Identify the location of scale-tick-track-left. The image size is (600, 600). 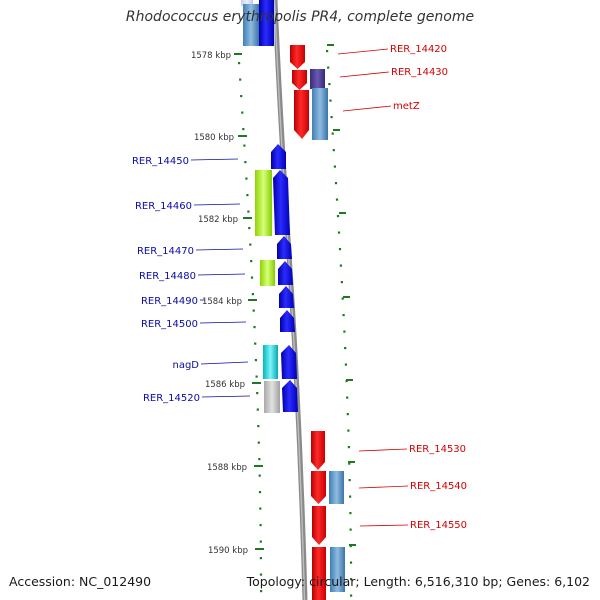
(250, 327).